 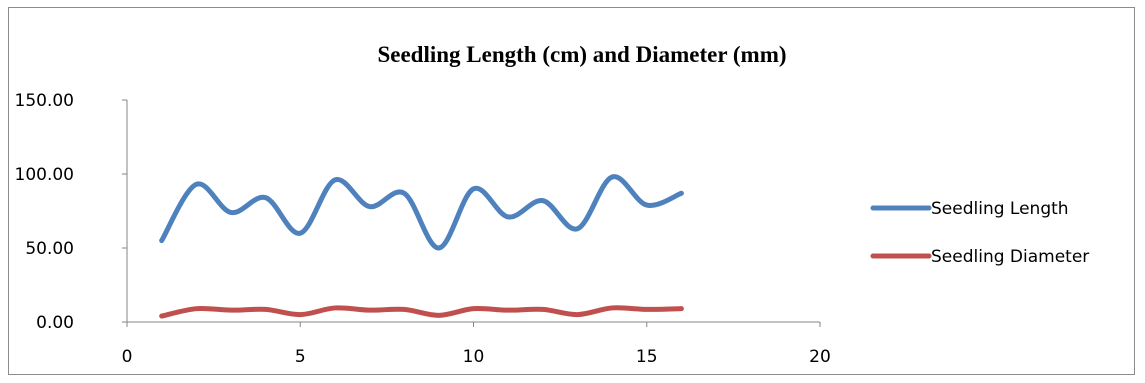 I want to click on x-tick-label: 15, so click(x=647, y=357).